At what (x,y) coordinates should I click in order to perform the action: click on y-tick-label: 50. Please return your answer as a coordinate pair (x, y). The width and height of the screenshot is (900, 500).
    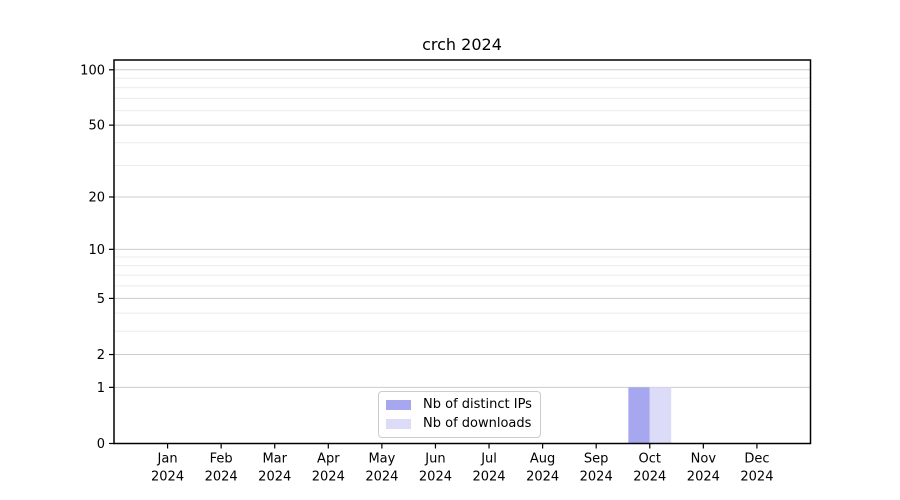
    Looking at the image, I should click on (96, 126).